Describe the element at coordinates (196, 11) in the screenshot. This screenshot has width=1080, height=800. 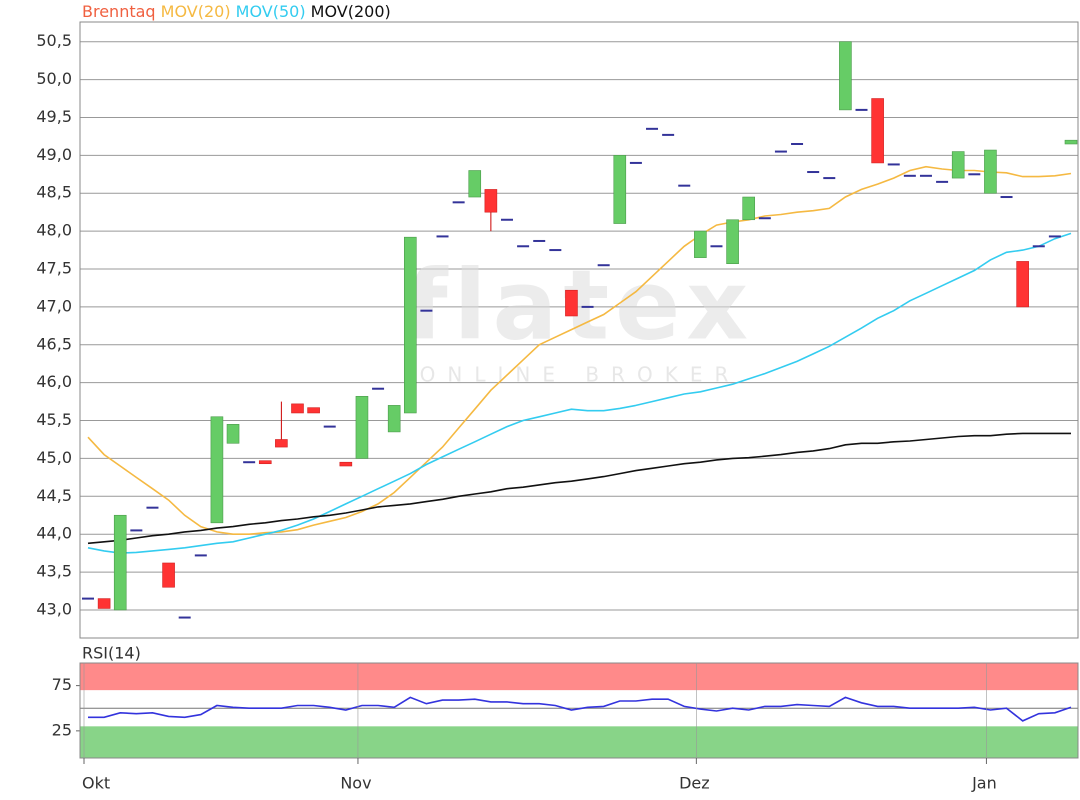
I see `legend-entry: MOV(20)` at that location.